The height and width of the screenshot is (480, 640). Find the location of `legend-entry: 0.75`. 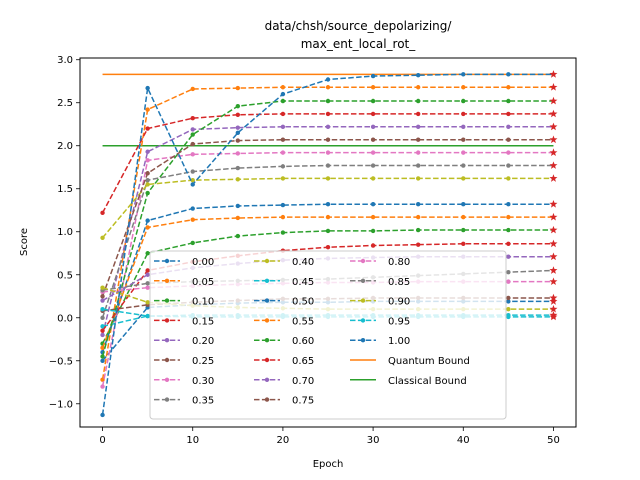

legend-entry: 0.75 is located at coordinates (284, 401).